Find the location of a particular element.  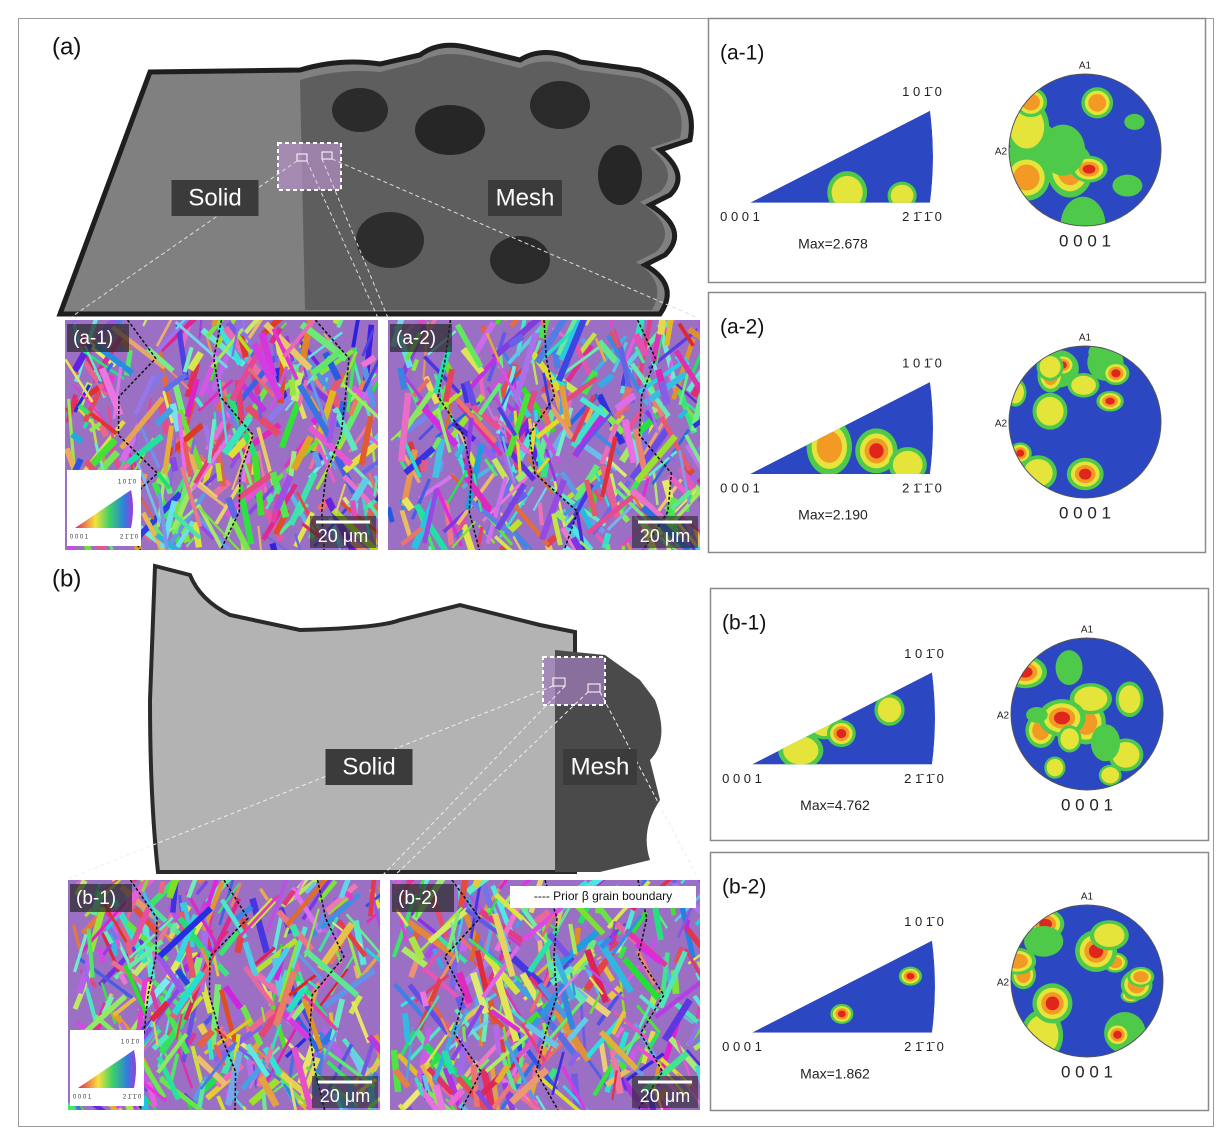

mesh-label-bg is located at coordinates (525, 198).